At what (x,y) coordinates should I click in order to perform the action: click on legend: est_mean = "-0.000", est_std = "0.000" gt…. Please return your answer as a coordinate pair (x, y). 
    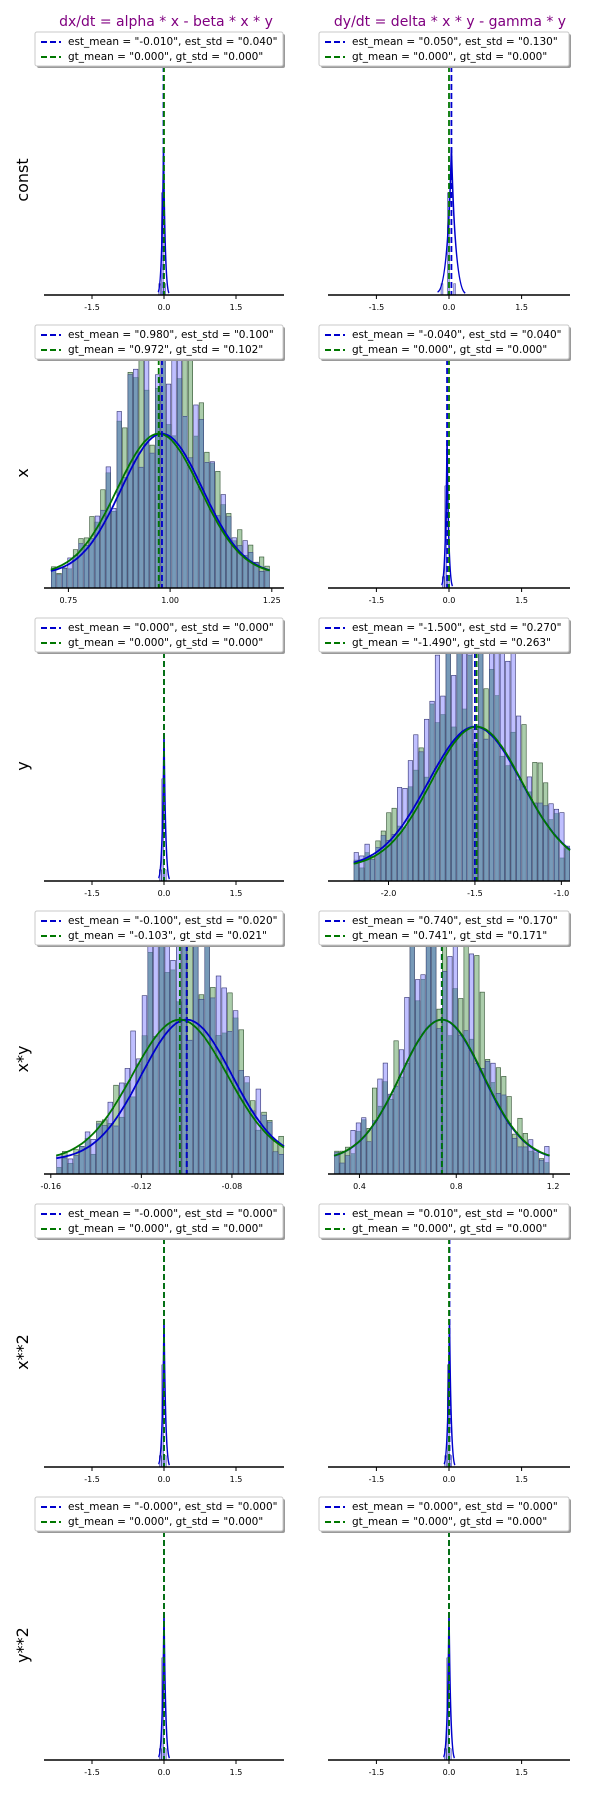
    Looking at the image, I should click on (159, 1514).